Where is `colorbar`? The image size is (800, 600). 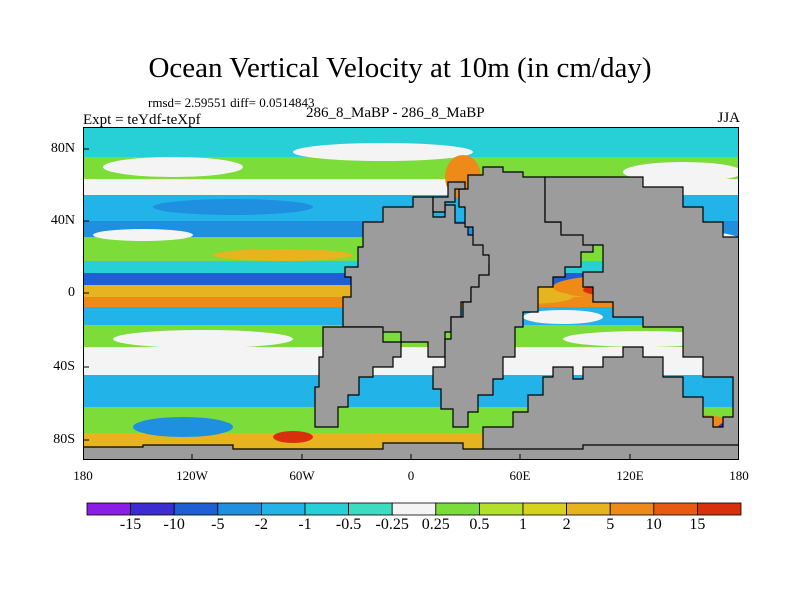 colorbar is located at coordinates (414, 509).